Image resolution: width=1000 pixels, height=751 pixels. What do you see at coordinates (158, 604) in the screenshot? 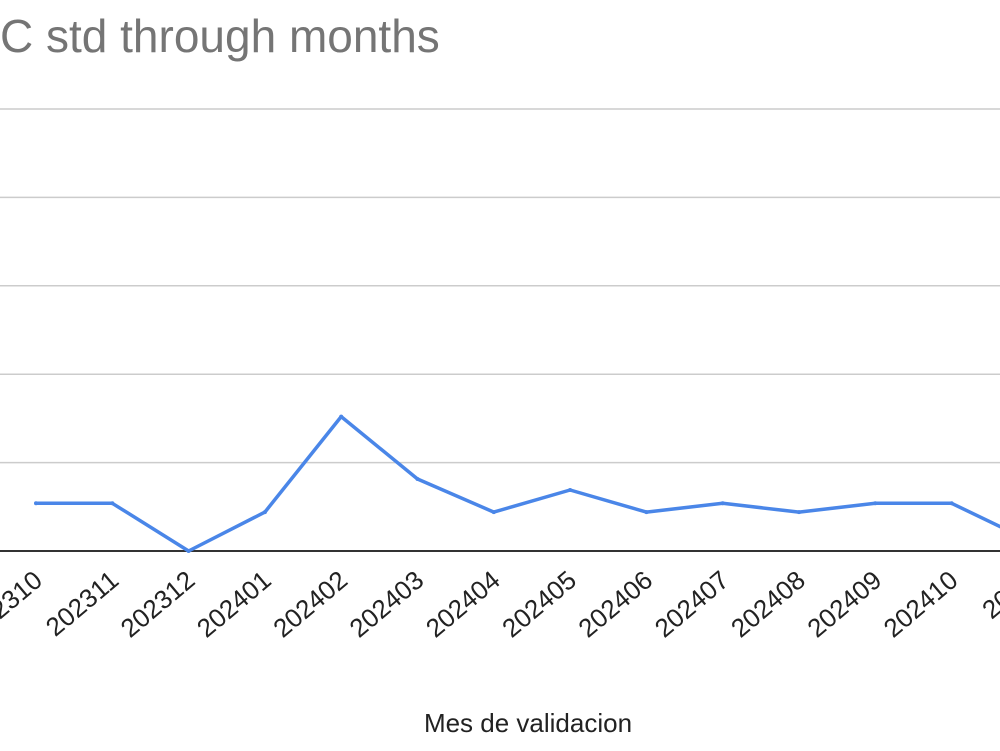
I see `x-tick-label: 202312` at bounding box center [158, 604].